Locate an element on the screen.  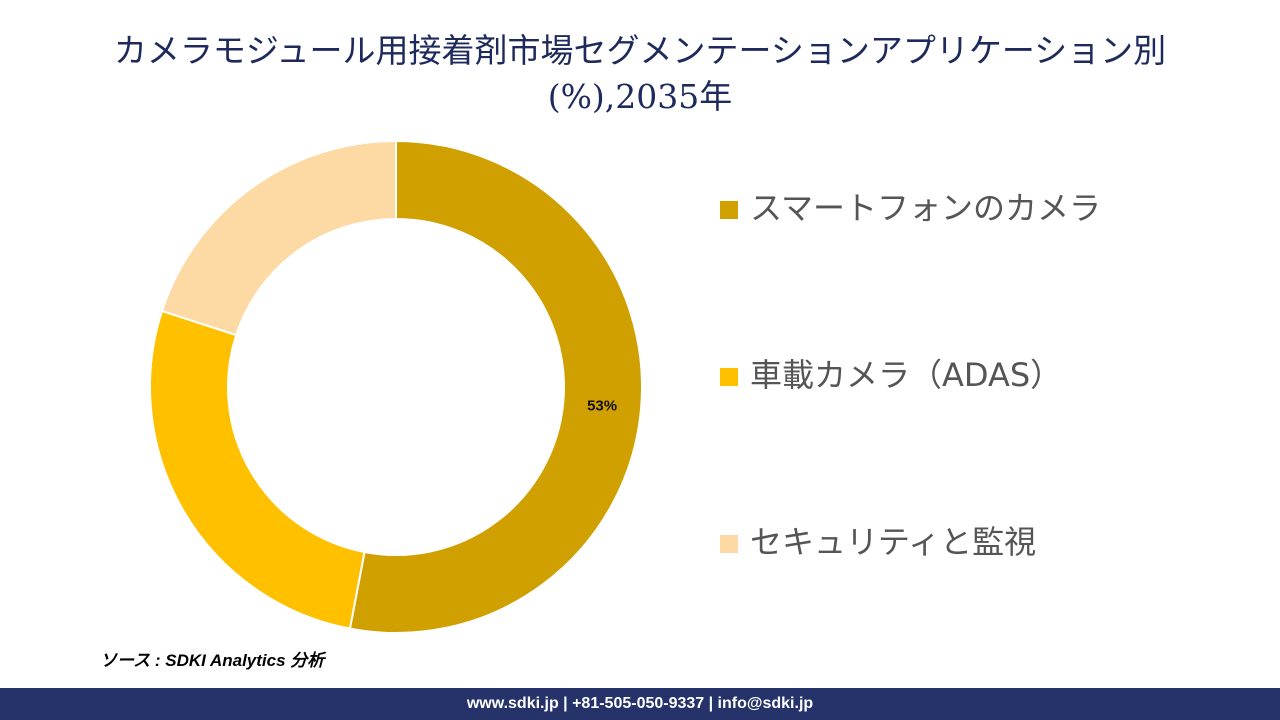
legend-label: セキュリティと監視 is located at coordinates (893, 542).